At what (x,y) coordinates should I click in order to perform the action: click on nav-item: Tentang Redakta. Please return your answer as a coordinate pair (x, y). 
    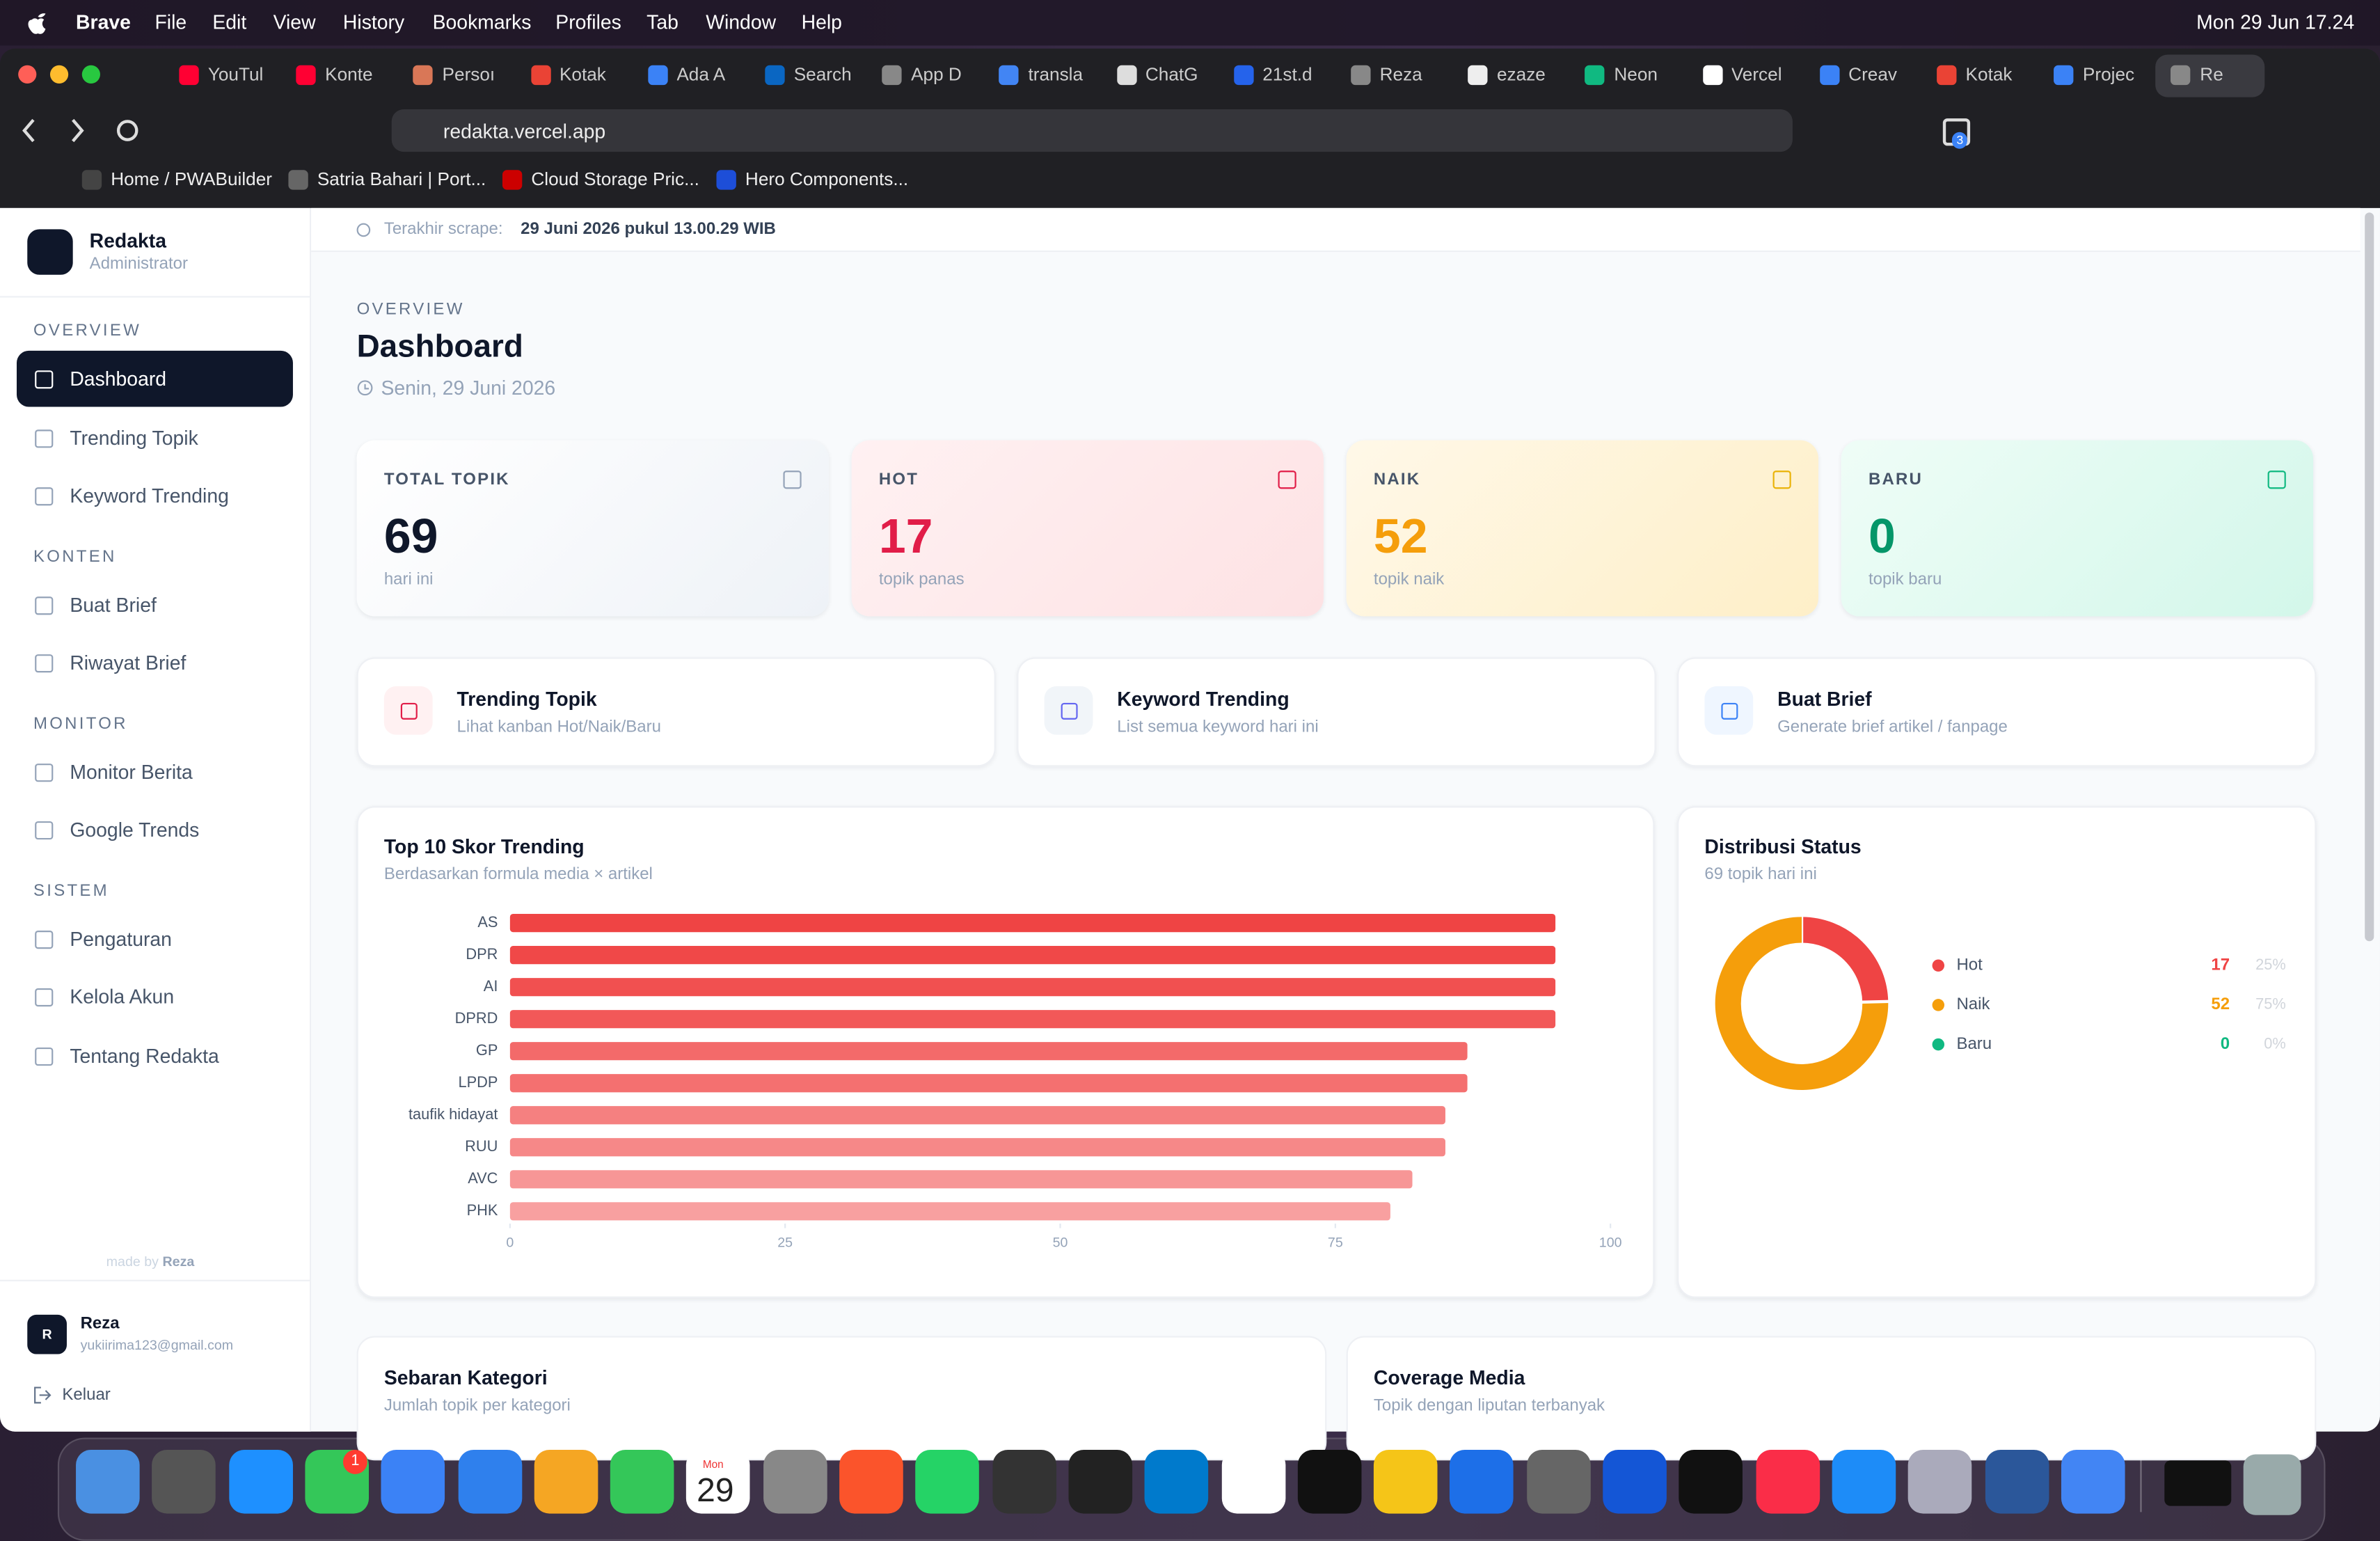
    Looking at the image, I should click on (144, 1055).